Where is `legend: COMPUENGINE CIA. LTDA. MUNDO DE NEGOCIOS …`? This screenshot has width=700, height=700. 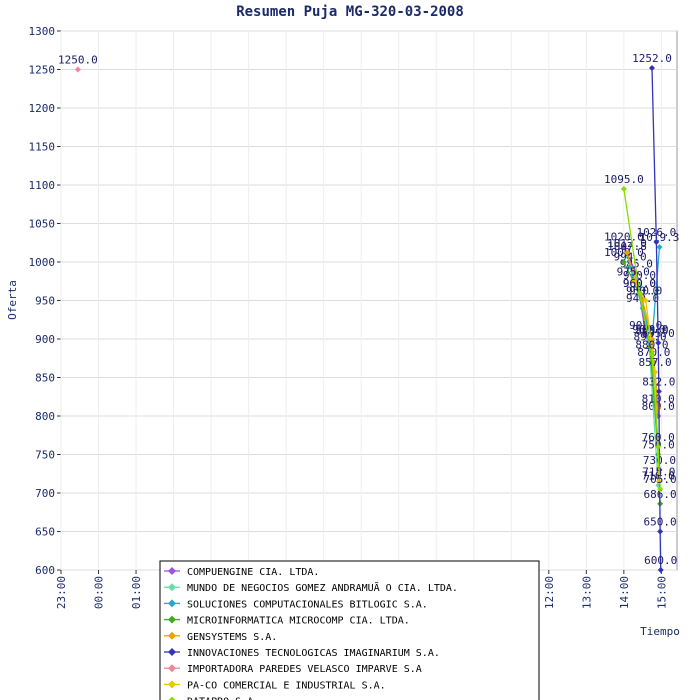
legend: COMPUENGINE CIA. LTDA. MUNDO DE NEGOCIOS … is located at coordinates (349, 630).